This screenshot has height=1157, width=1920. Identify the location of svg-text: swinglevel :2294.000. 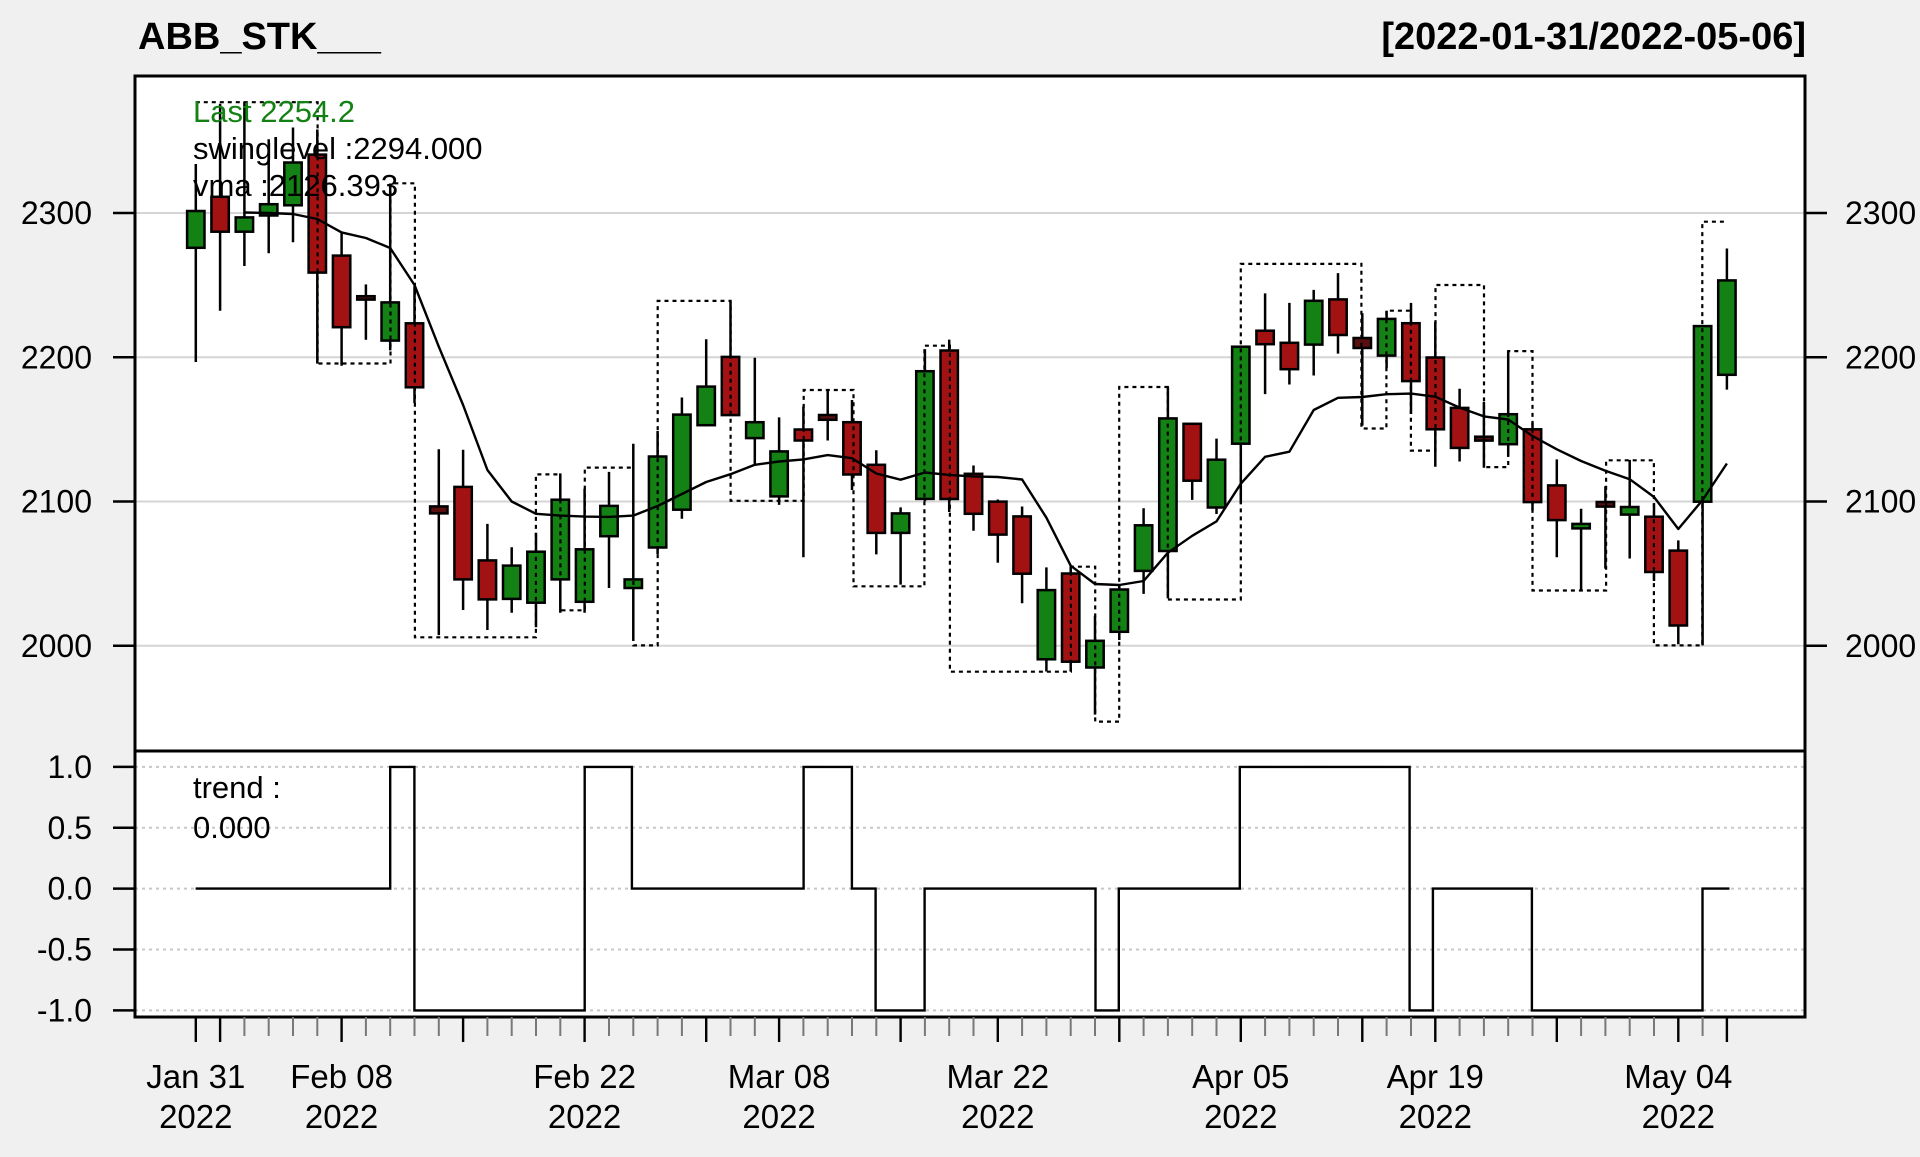
(338, 148).